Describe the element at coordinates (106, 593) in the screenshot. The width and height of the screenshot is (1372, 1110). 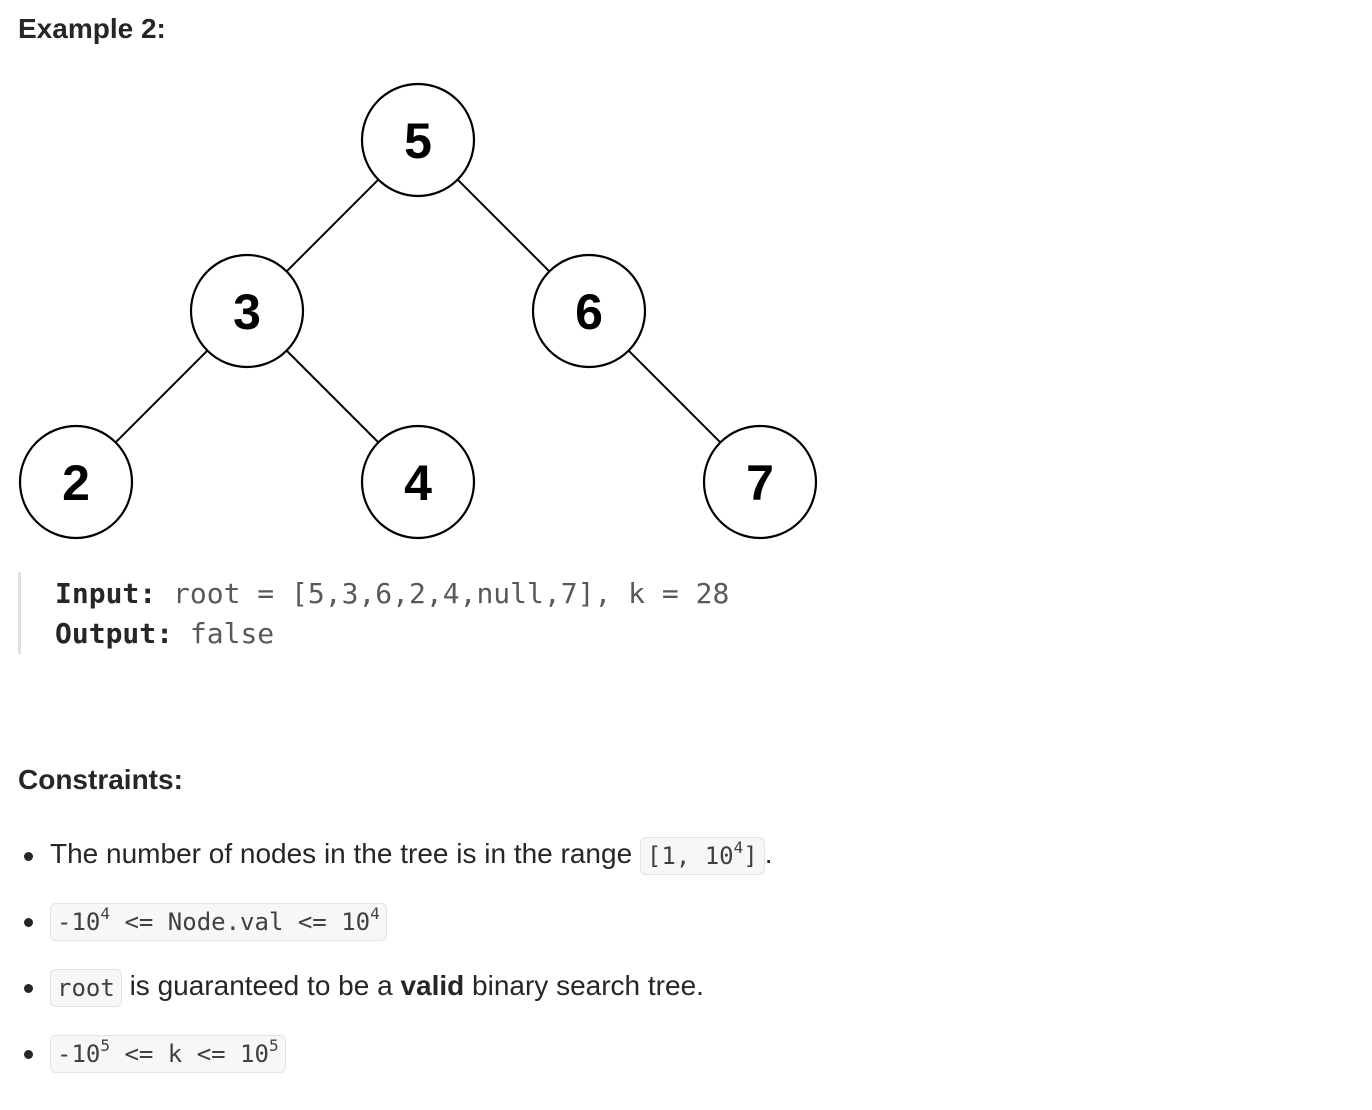
I see `input-label: Input:` at that location.